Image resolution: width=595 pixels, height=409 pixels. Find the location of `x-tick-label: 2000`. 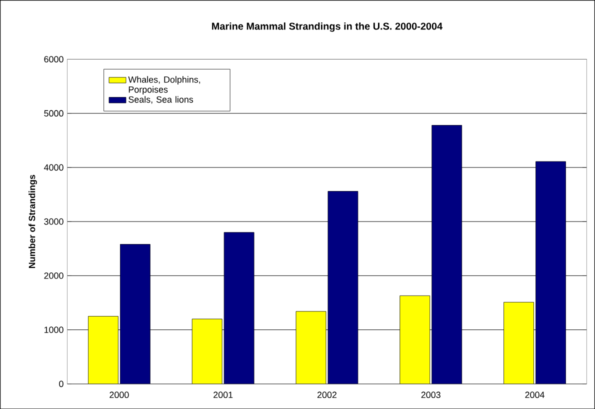

x-tick-label: 2000 is located at coordinates (119, 395).